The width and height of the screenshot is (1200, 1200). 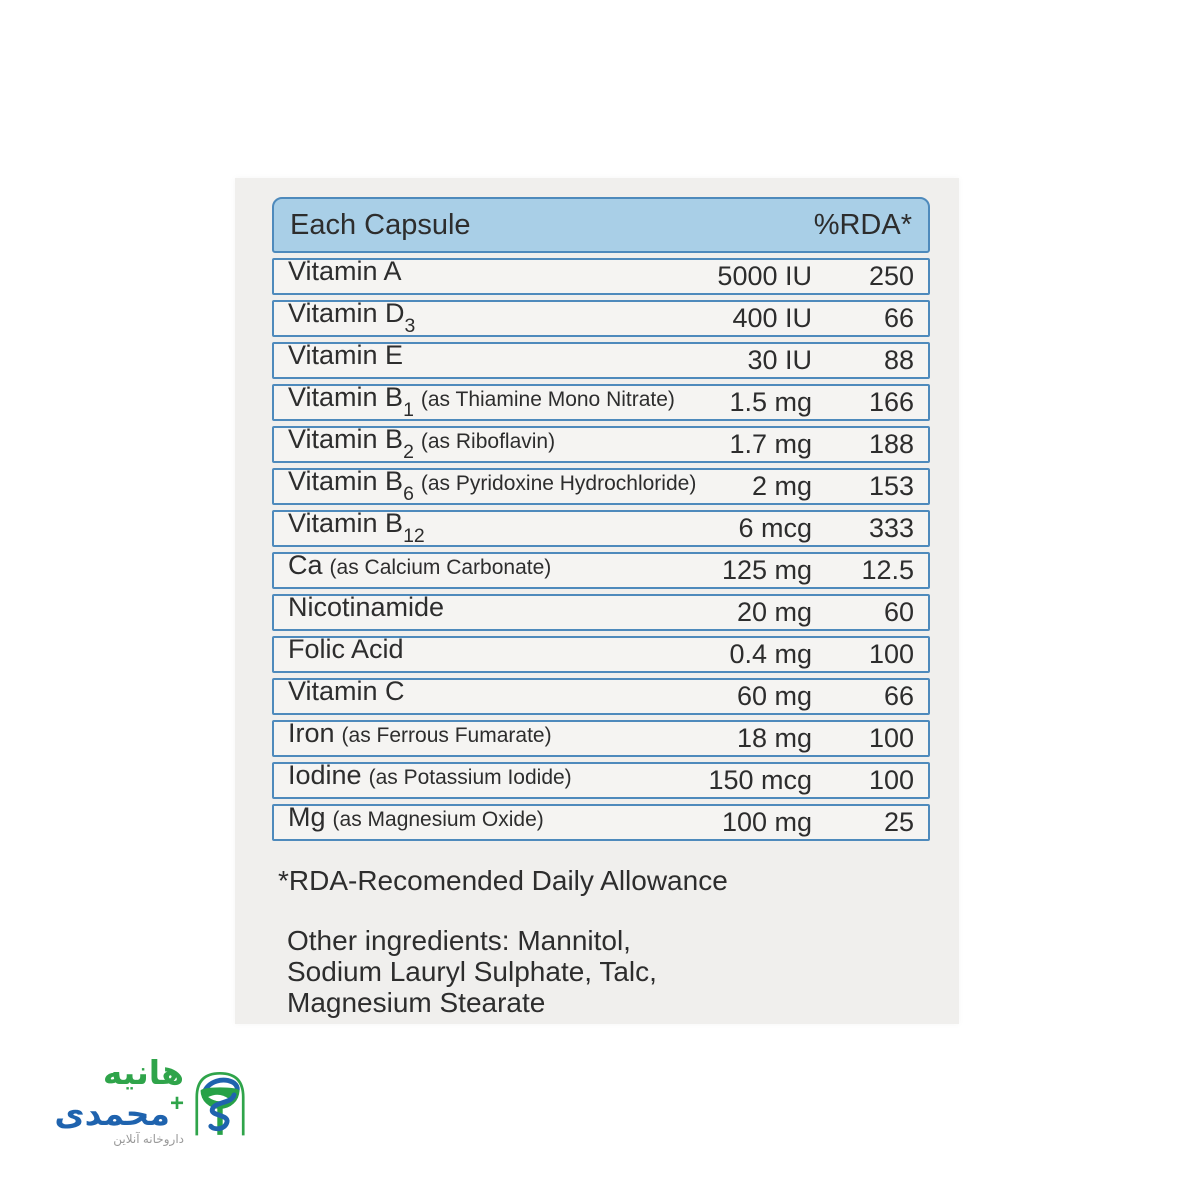 I want to click on nutrient-source-note: (as Calcium Carbonate), so click(x=440, y=568).